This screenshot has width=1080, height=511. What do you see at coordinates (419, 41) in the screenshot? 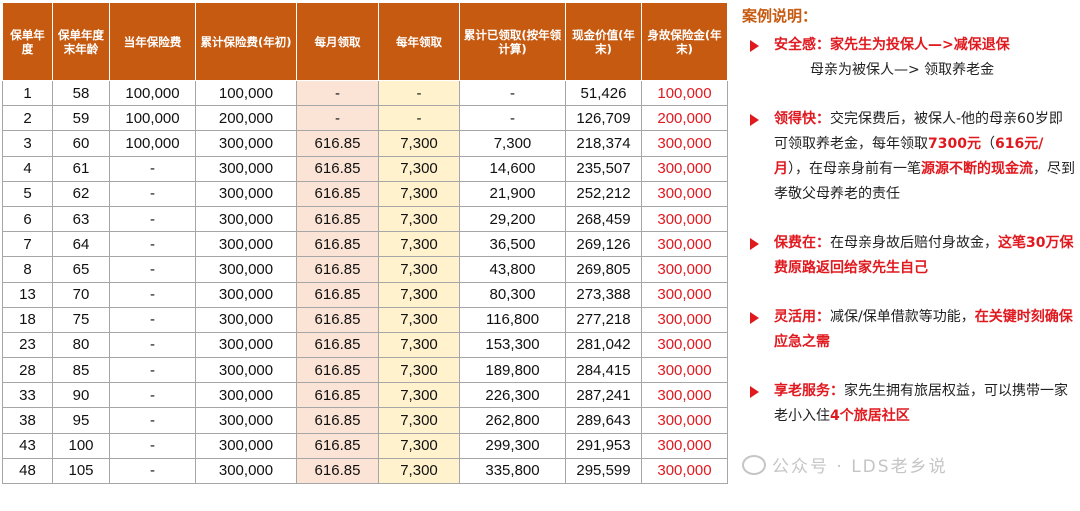
I see `col-header-yearly: 每年领取` at bounding box center [419, 41].